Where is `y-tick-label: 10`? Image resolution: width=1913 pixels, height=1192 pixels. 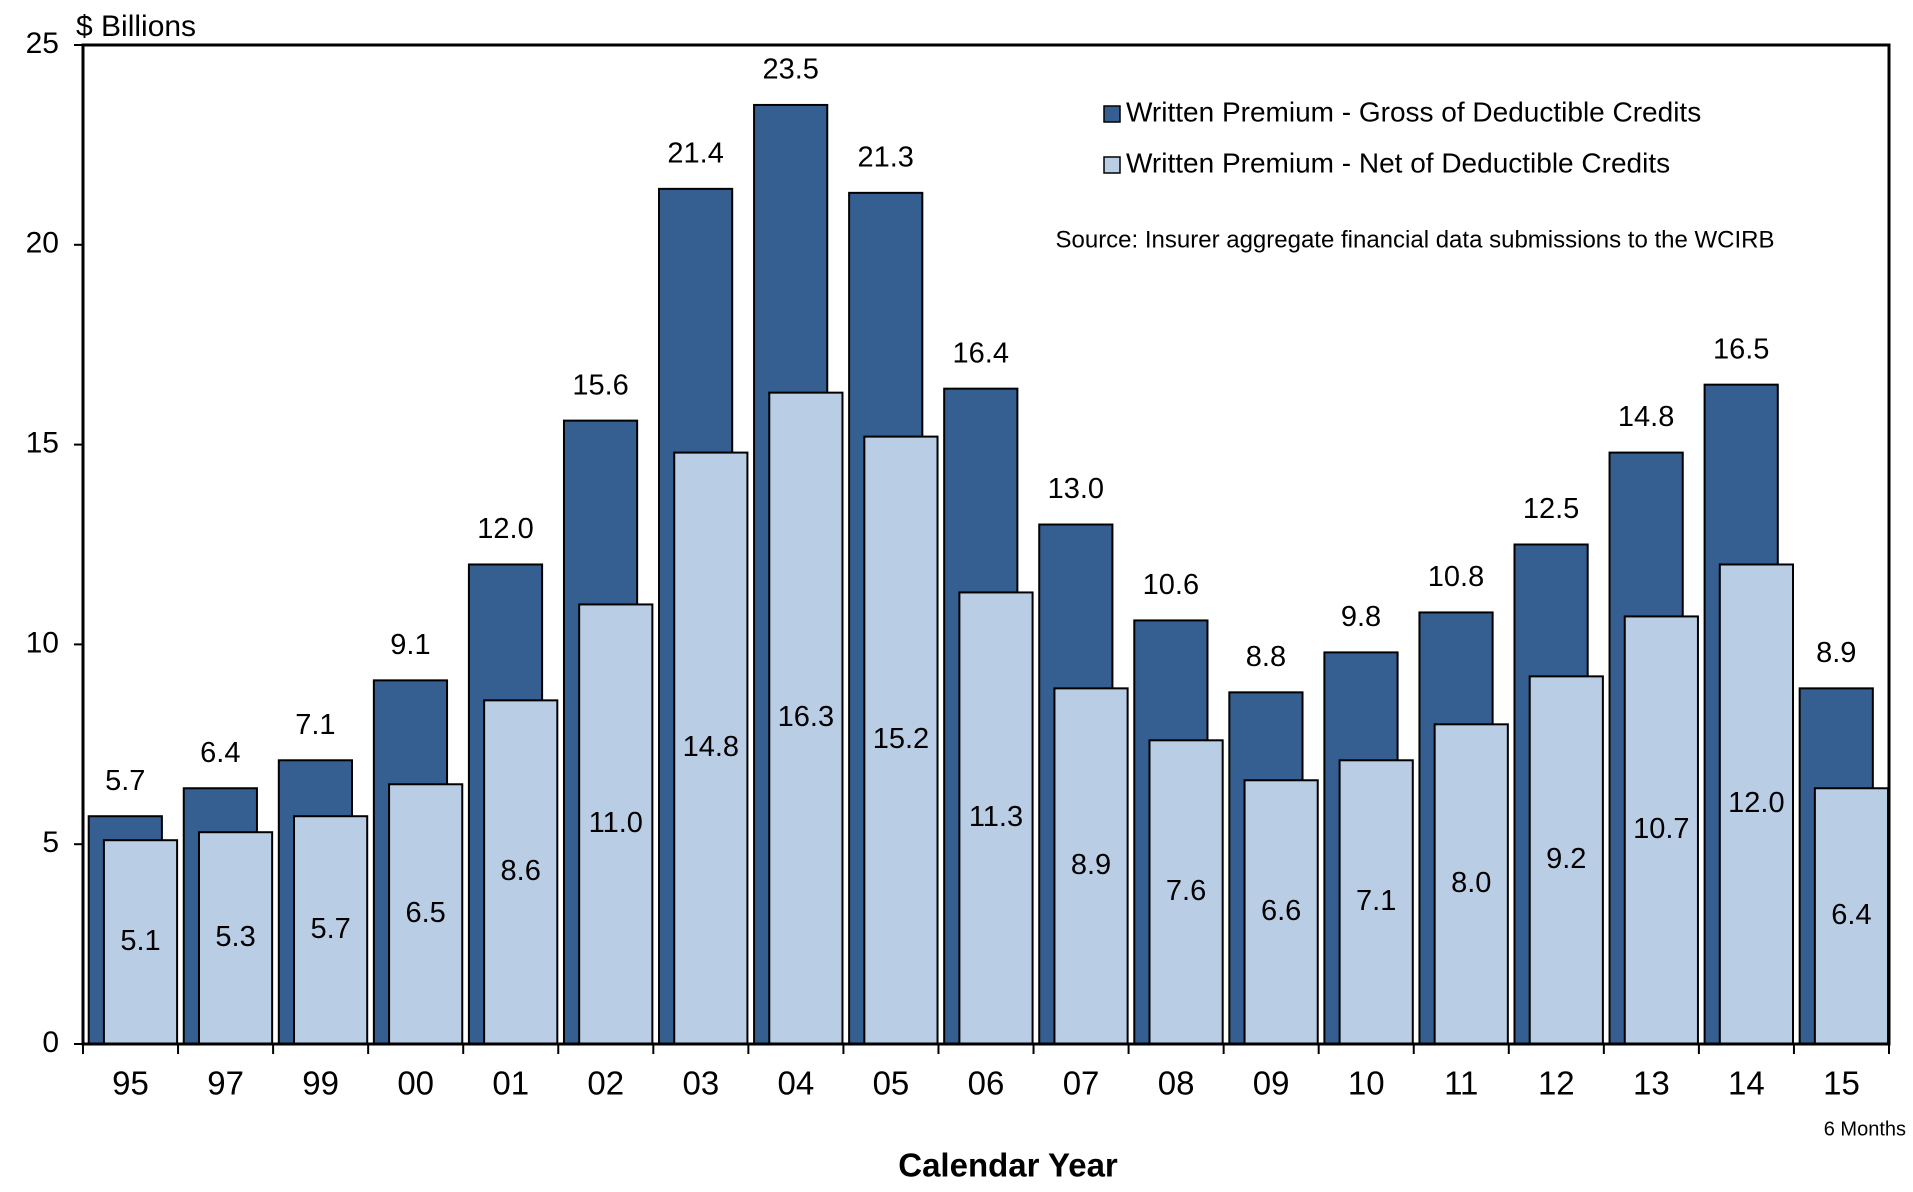 y-tick-label: 10 is located at coordinates (42, 642).